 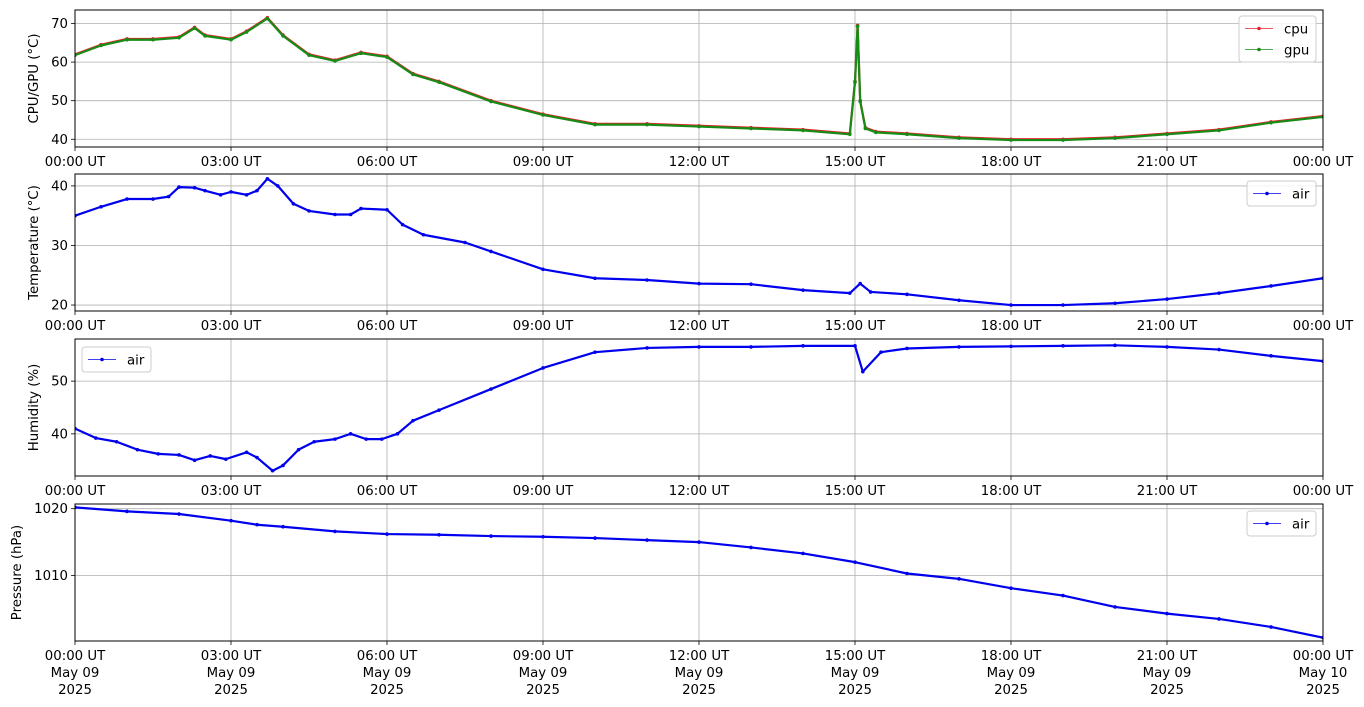 I want to click on x-tick-date: May 10, so click(x=1323, y=673).